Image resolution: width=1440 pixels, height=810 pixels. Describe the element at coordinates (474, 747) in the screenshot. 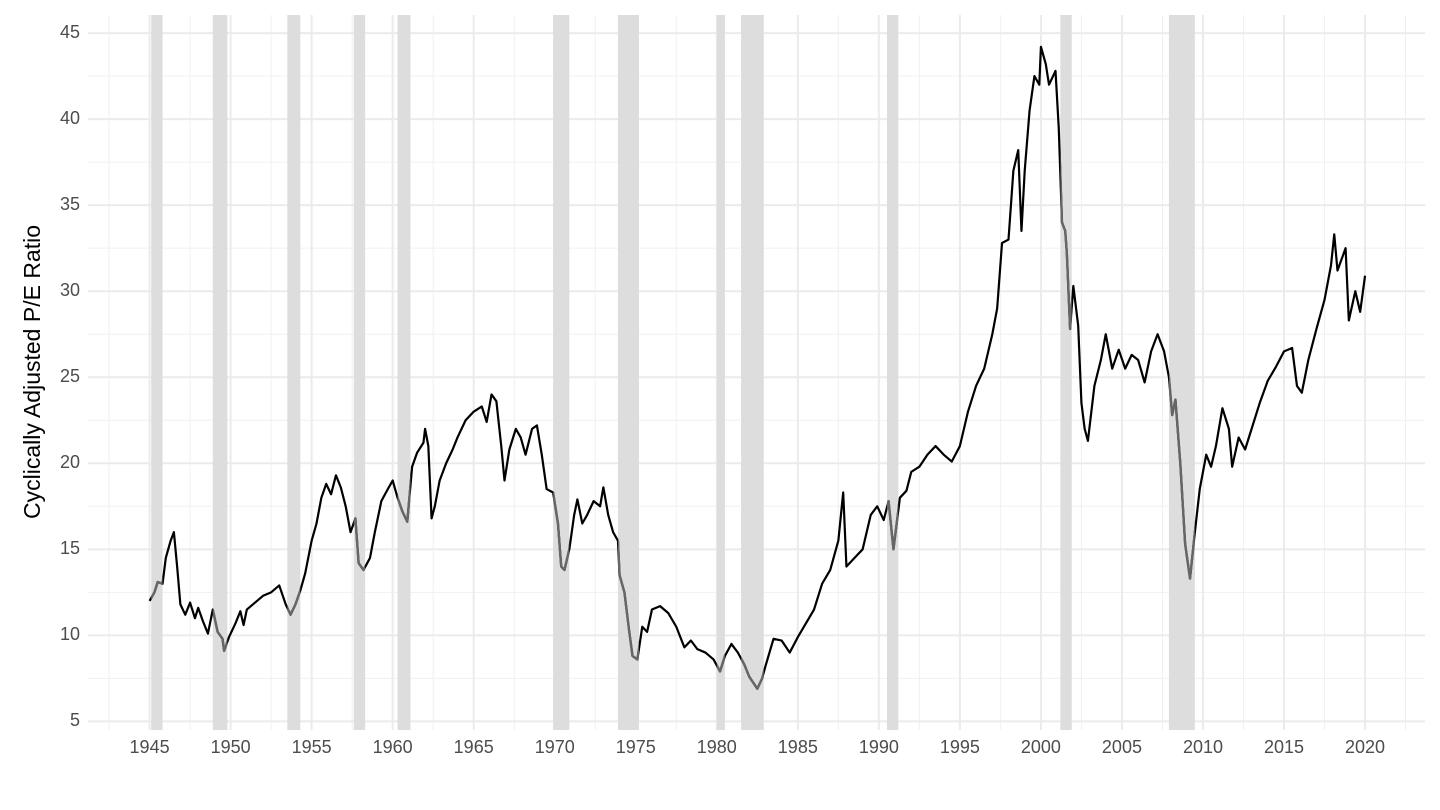

I see `x-tick-label: 1965` at that location.